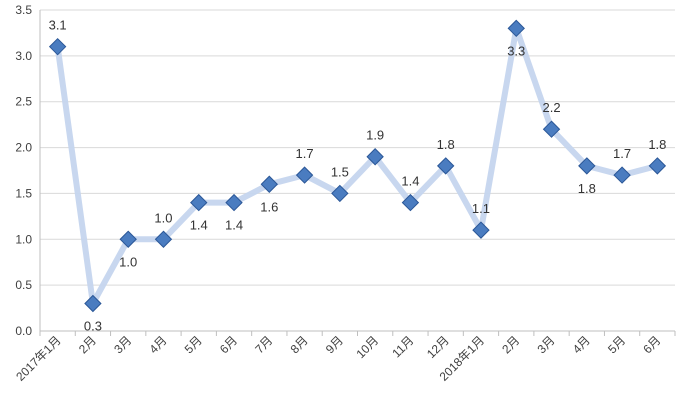 Image resolution: width=683 pixels, height=401 pixels. I want to click on data-label: 3.3, so click(516, 50).